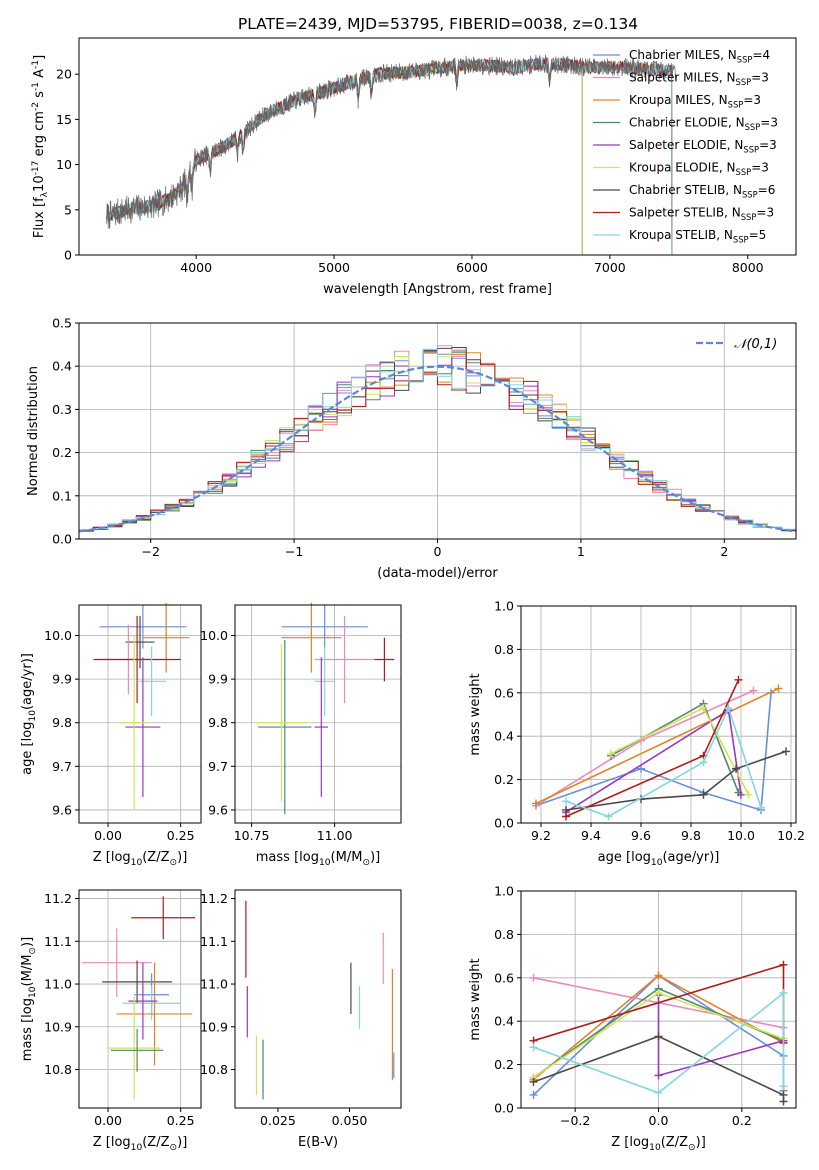 Image resolution: width=819 pixels, height=1170 pixels. What do you see at coordinates (438, 551) in the screenshot?
I see `x-tick-label: 0` at bounding box center [438, 551].